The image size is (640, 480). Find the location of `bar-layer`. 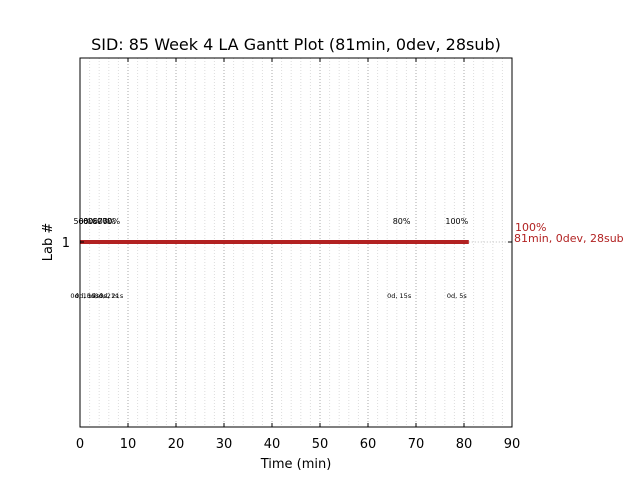

bar-layer is located at coordinates (296, 242).